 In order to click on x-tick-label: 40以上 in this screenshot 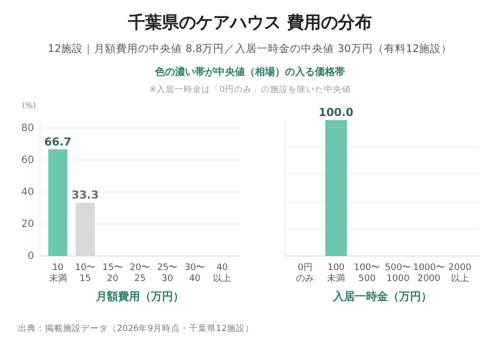, I will do `click(222, 273)`.